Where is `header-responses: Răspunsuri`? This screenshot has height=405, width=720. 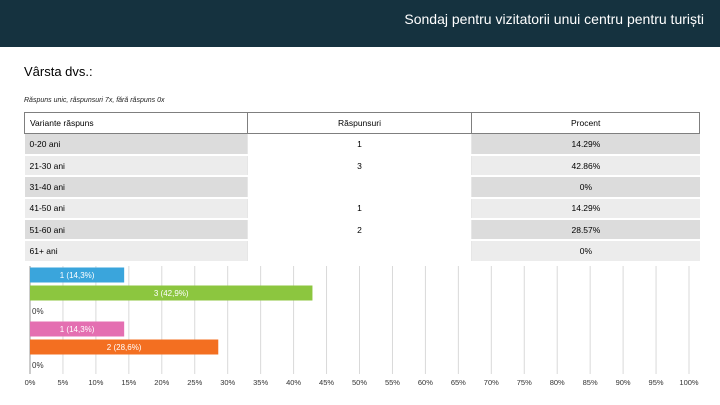 header-responses: Răspunsuri is located at coordinates (359, 123).